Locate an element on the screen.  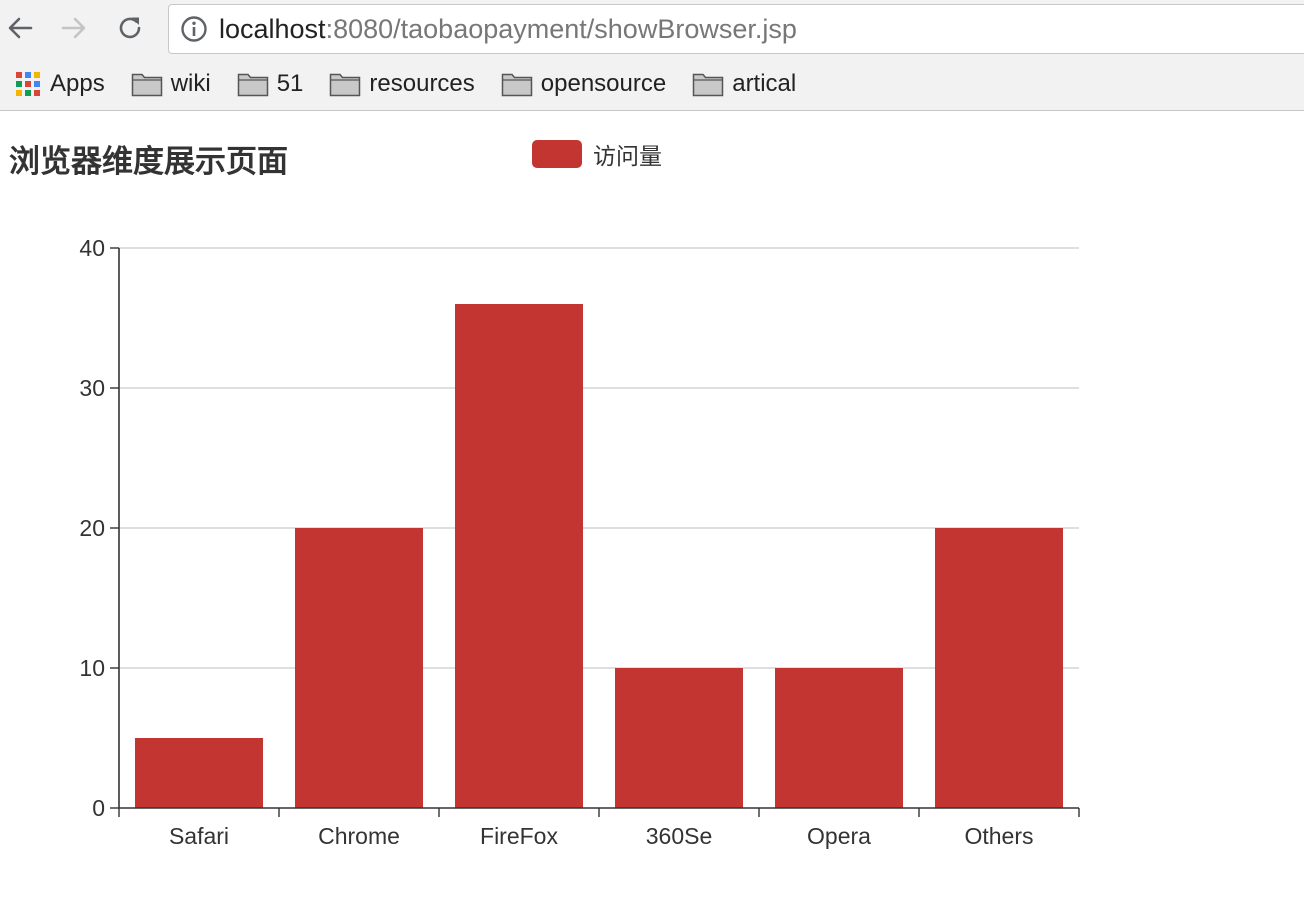
bookmark-label: resources is located at coordinates (422, 83).